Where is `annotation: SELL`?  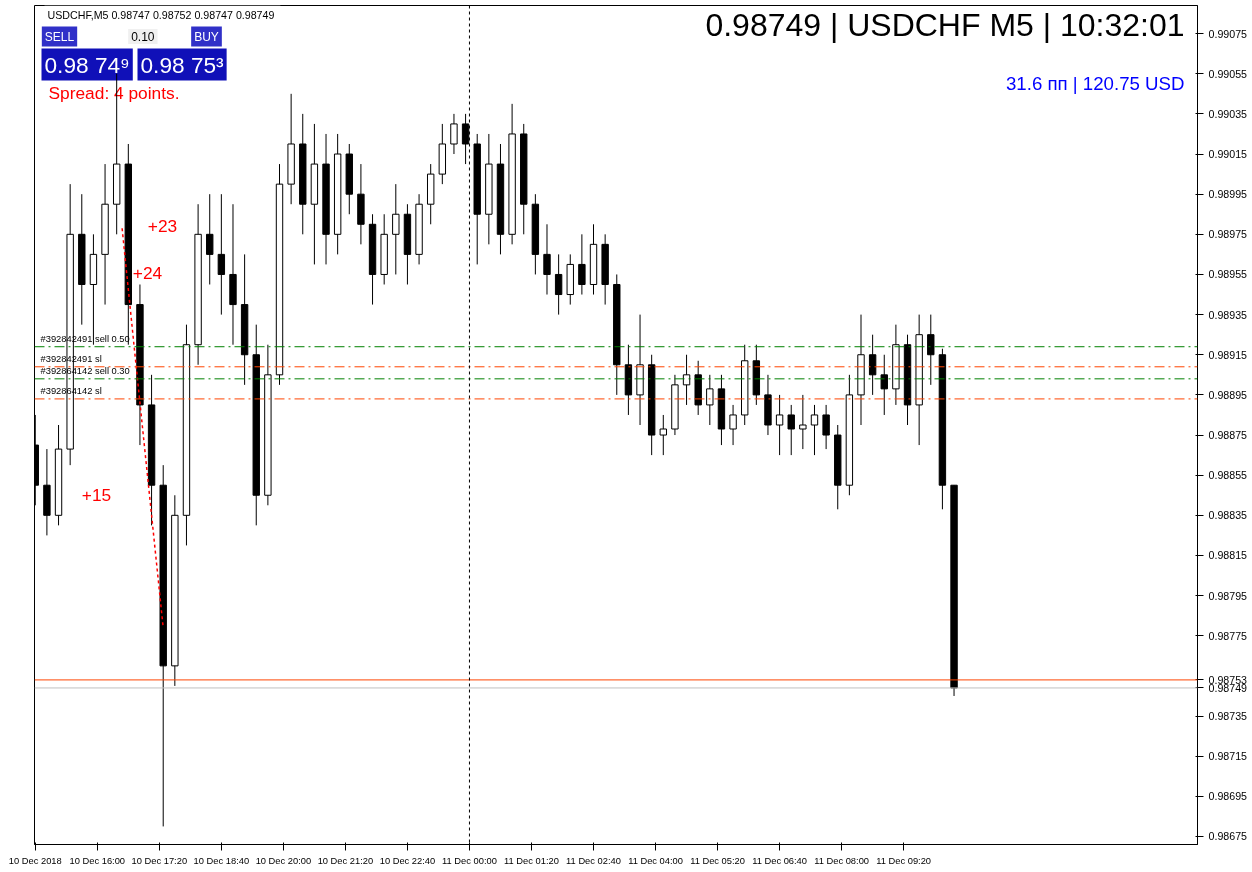 annotation: SELL is located at coordinates (59, 36).